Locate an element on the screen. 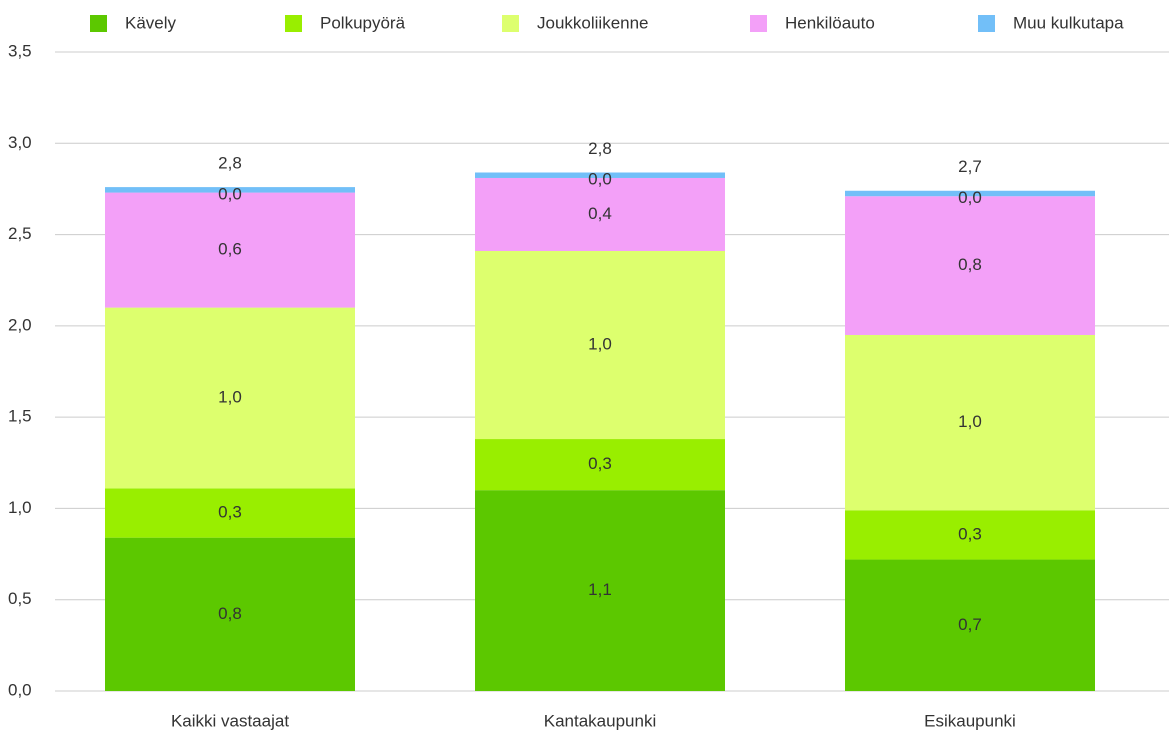  value-label: 0,4 is located at coordinates (600, 213).